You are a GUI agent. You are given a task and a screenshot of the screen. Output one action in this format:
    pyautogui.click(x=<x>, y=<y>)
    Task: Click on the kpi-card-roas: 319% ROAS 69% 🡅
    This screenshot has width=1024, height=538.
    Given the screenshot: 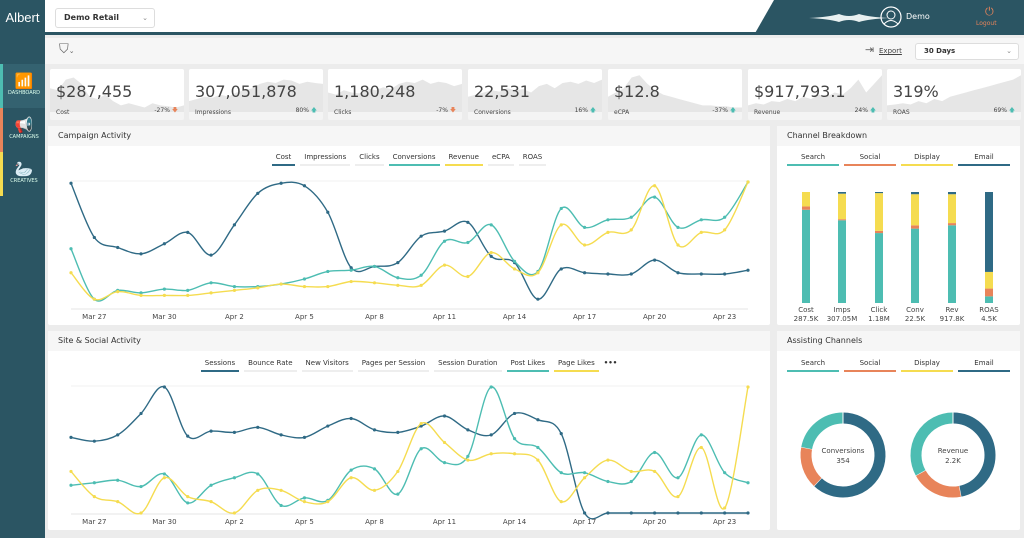 What is the action you would take?
    pyautogui.click(x=954, y=94)
    